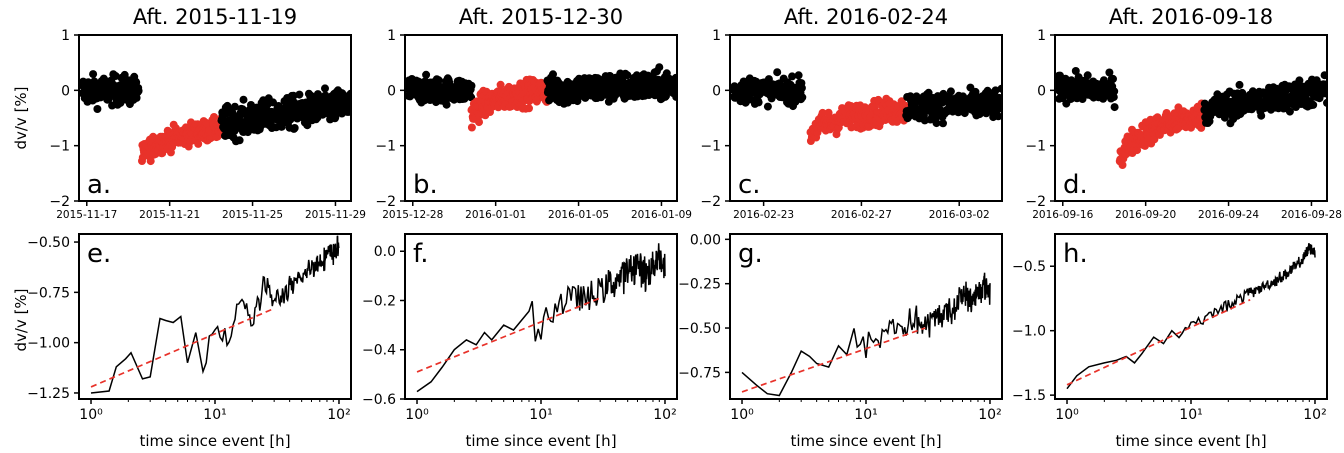 This screenshot has width=1344, height=453. I want to click on x-tick-label: 2016-09-20, so click(1145, 215).